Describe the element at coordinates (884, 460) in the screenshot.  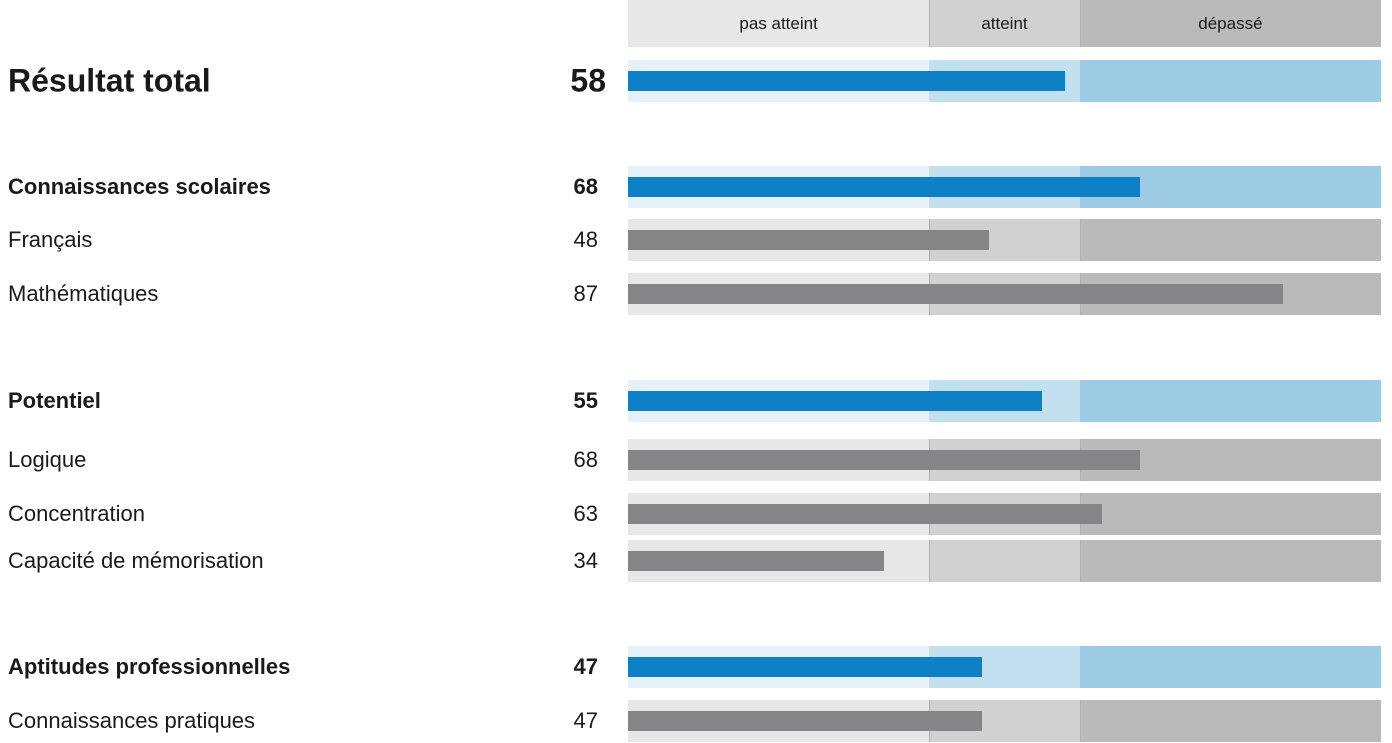
I see `row-5-bar` at that location.